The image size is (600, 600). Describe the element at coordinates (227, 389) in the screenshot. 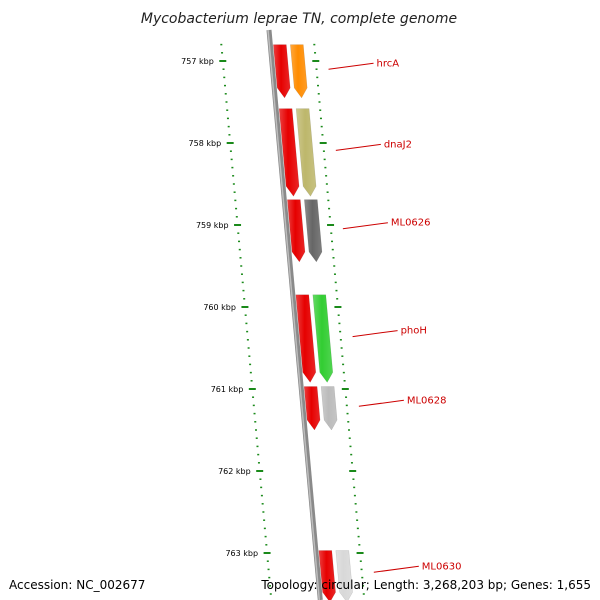

I see `scale-label: 761 kbp` at that location.